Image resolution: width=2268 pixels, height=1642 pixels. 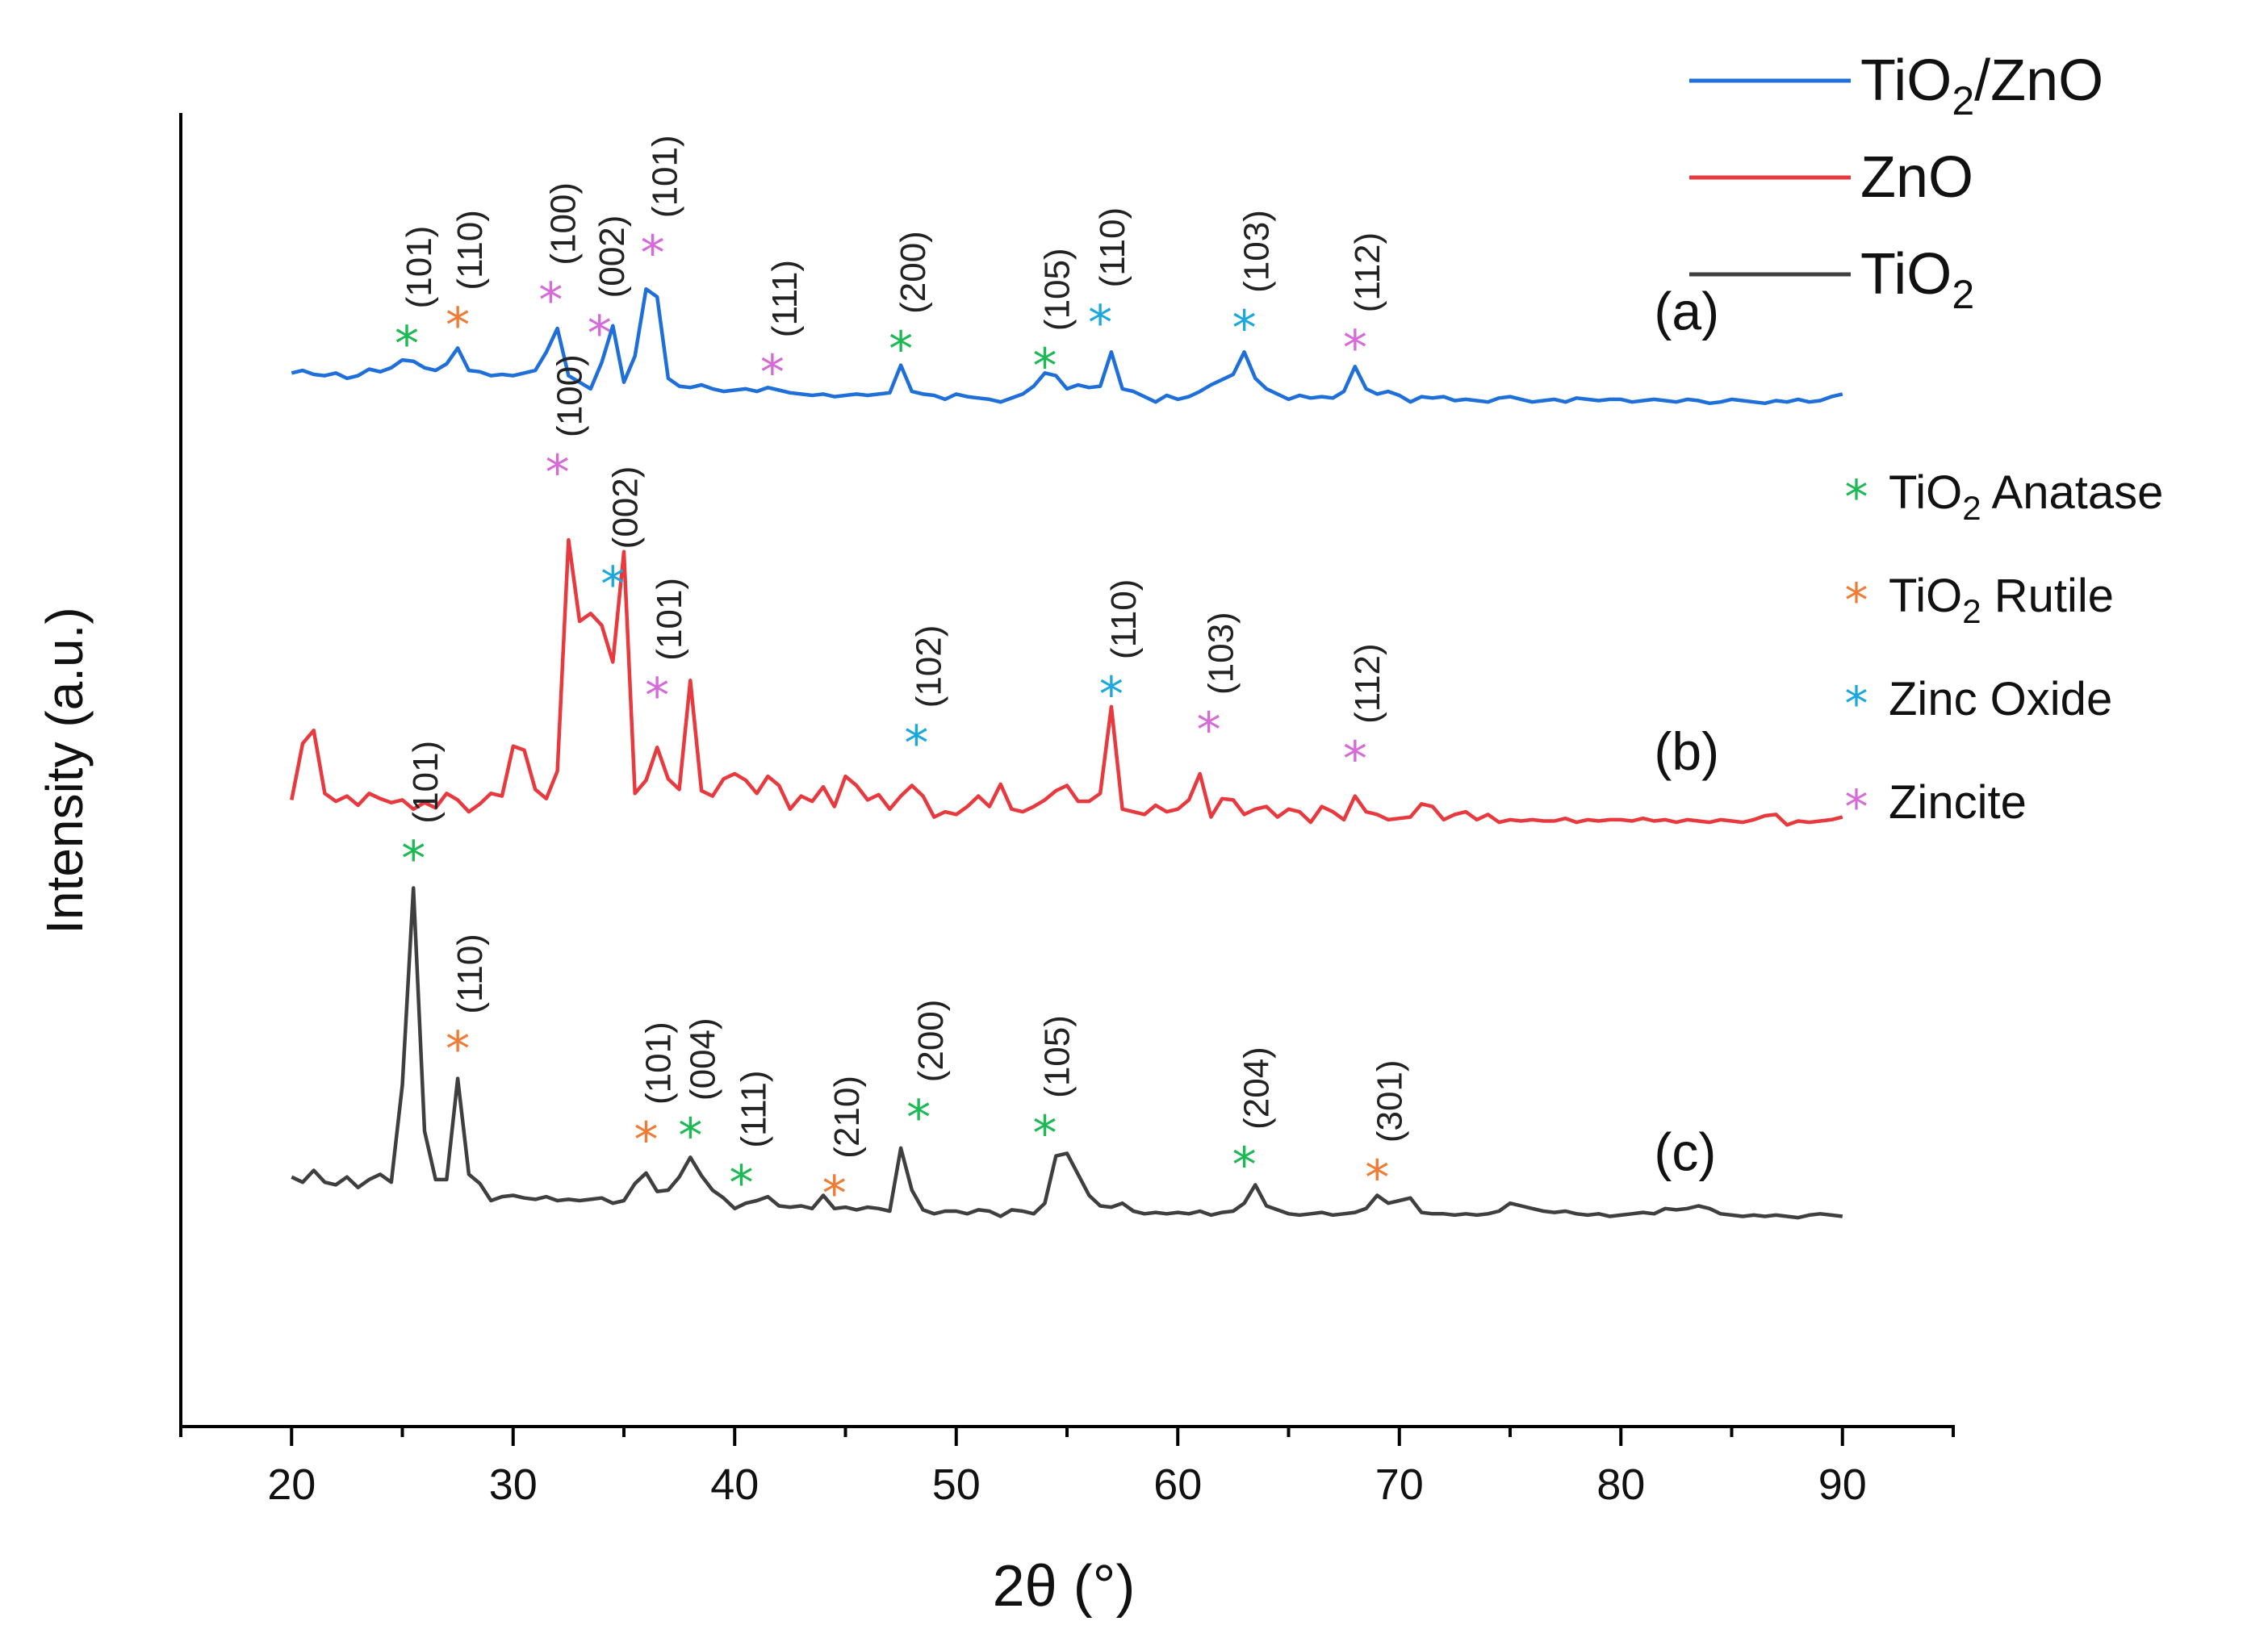 I want to click on phase-legend-entry: * TiO2 Rutile, so click(x=1980, y=600).